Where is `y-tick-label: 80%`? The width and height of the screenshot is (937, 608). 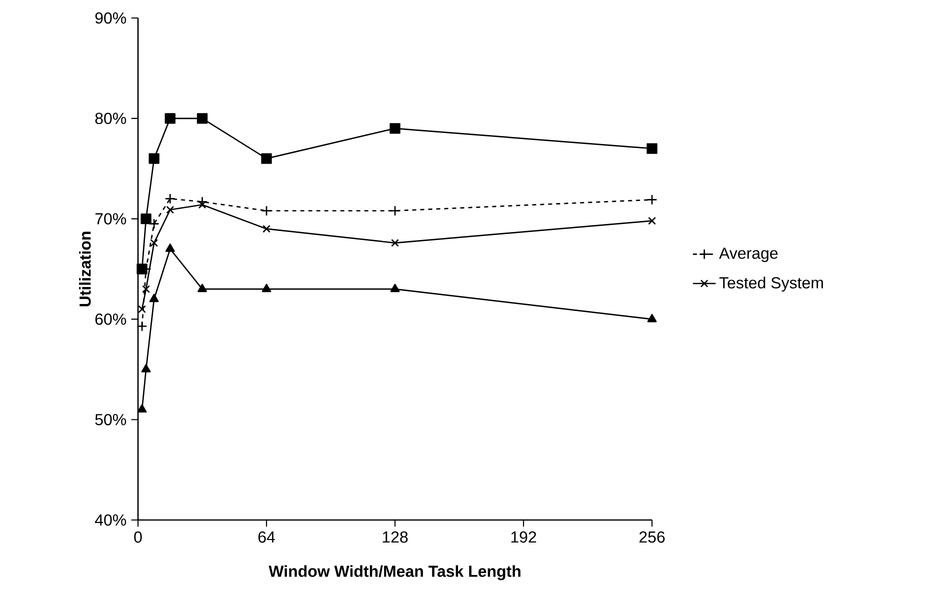
y-tick-label: 80% is located at coordinates (110, 118).